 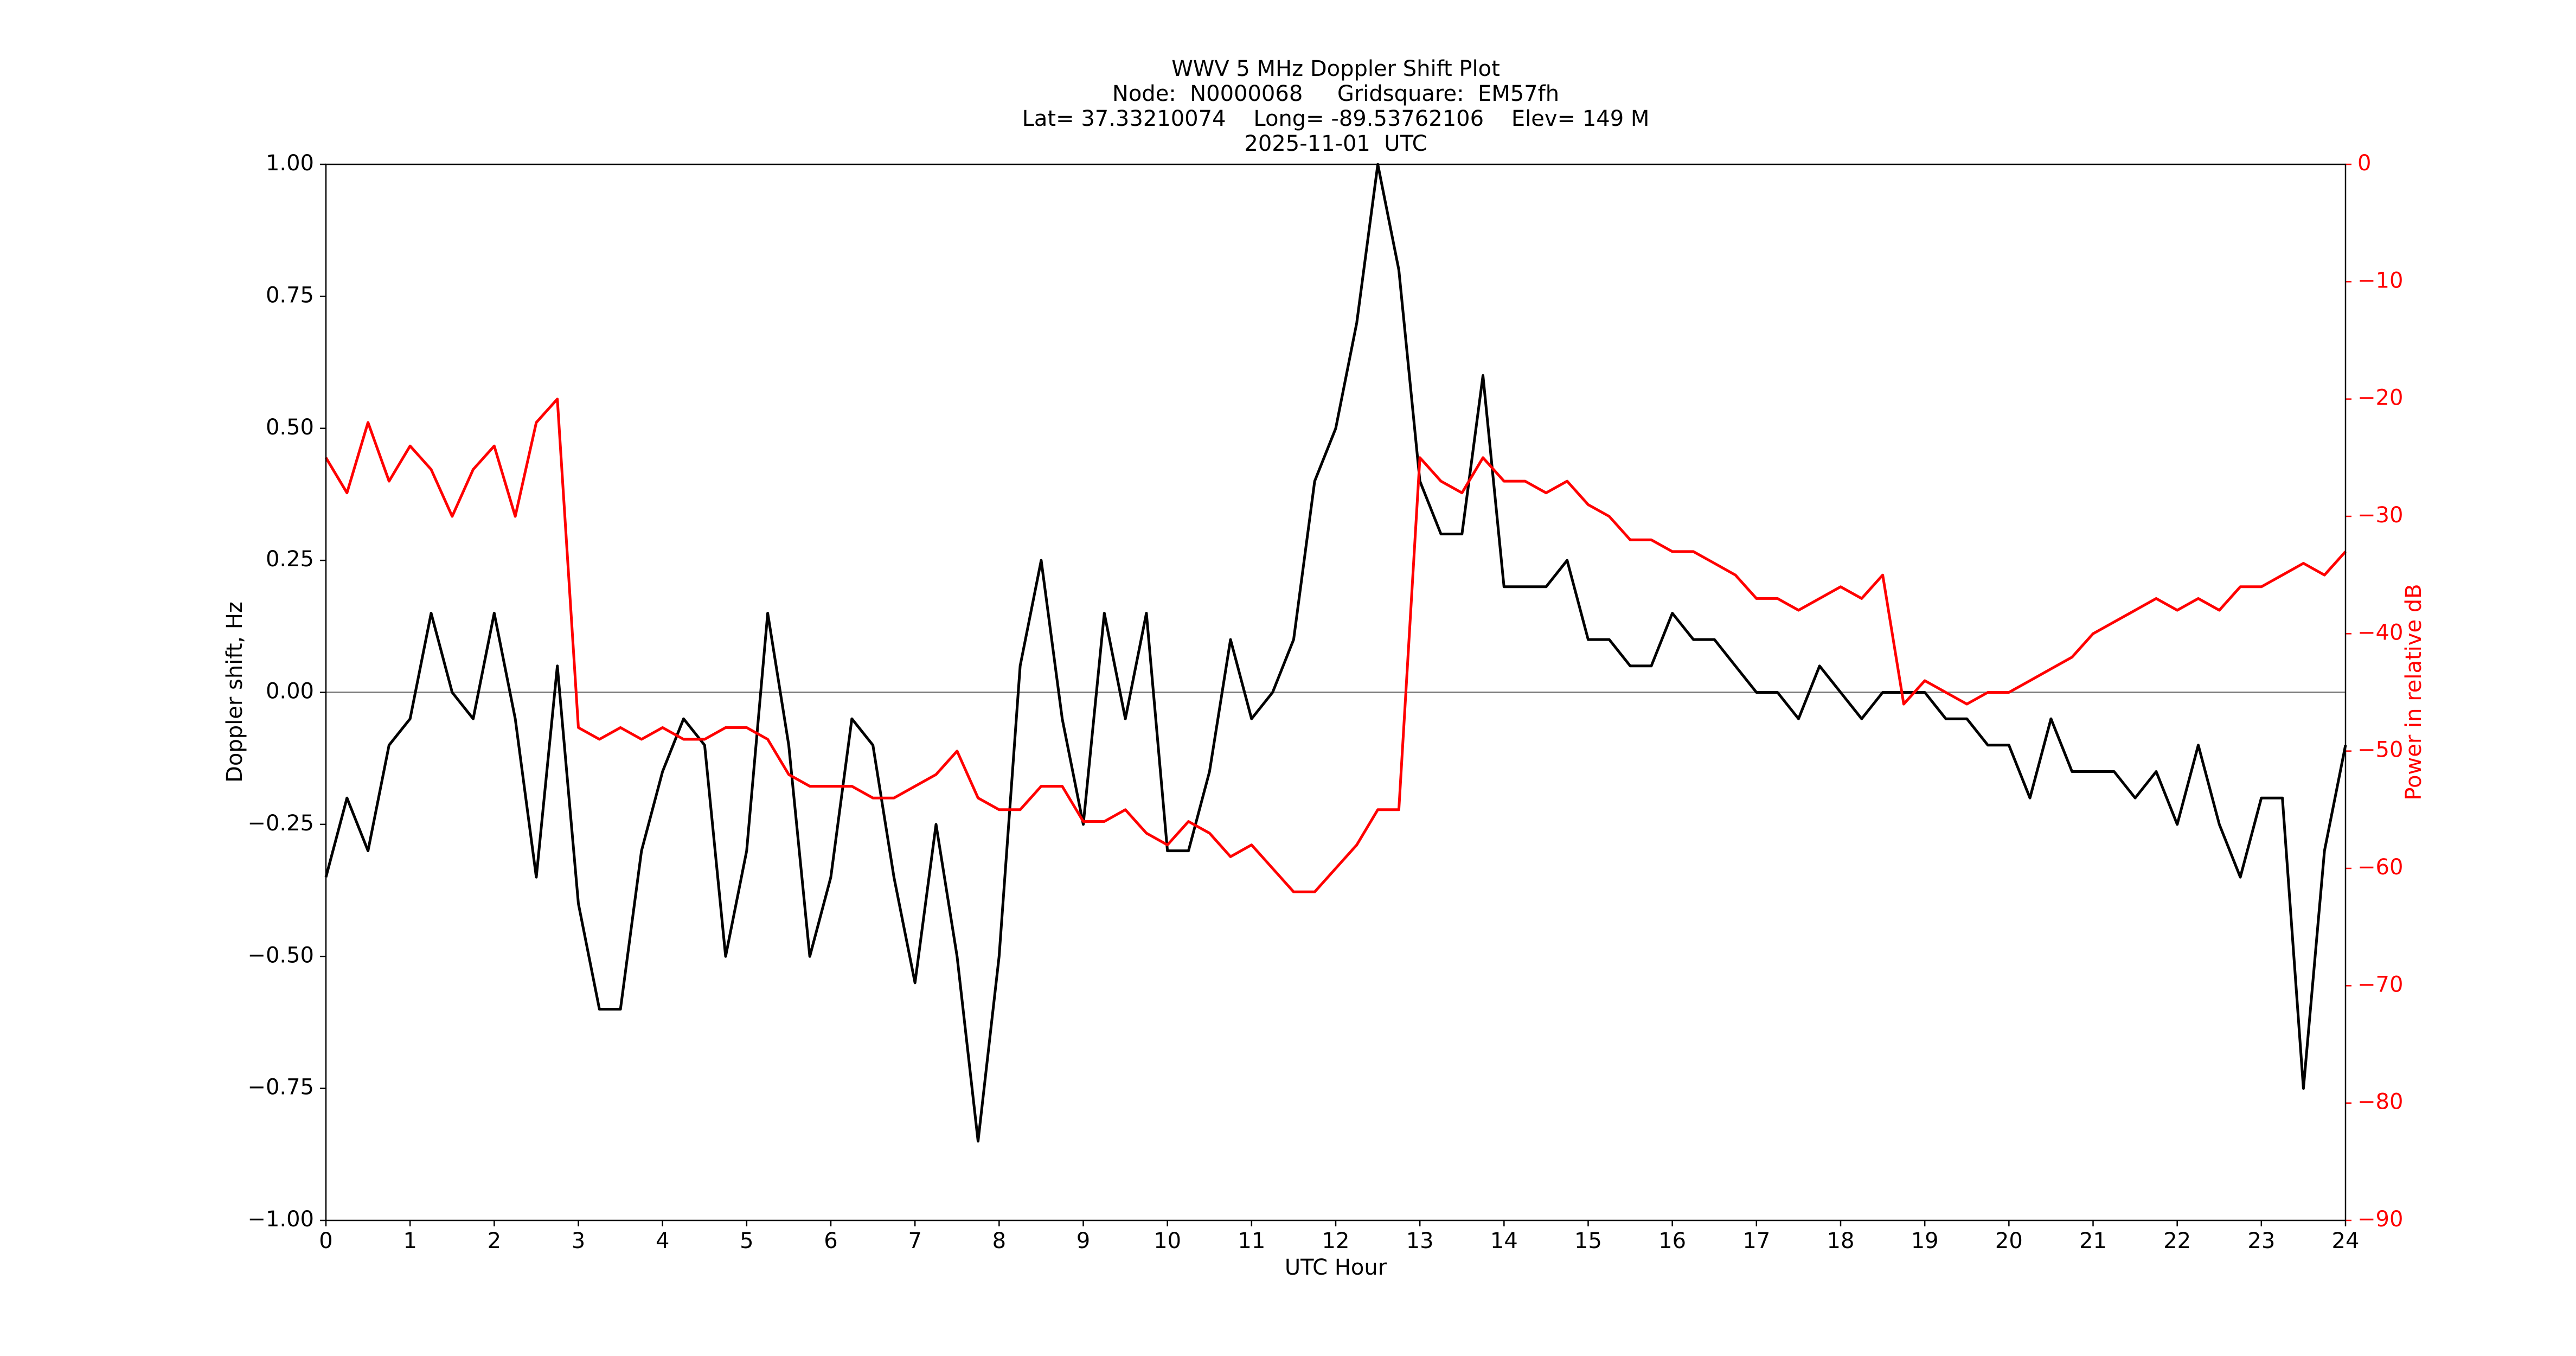 I want to click on y-tick-label: −0.25, so click(x=280, y=823).